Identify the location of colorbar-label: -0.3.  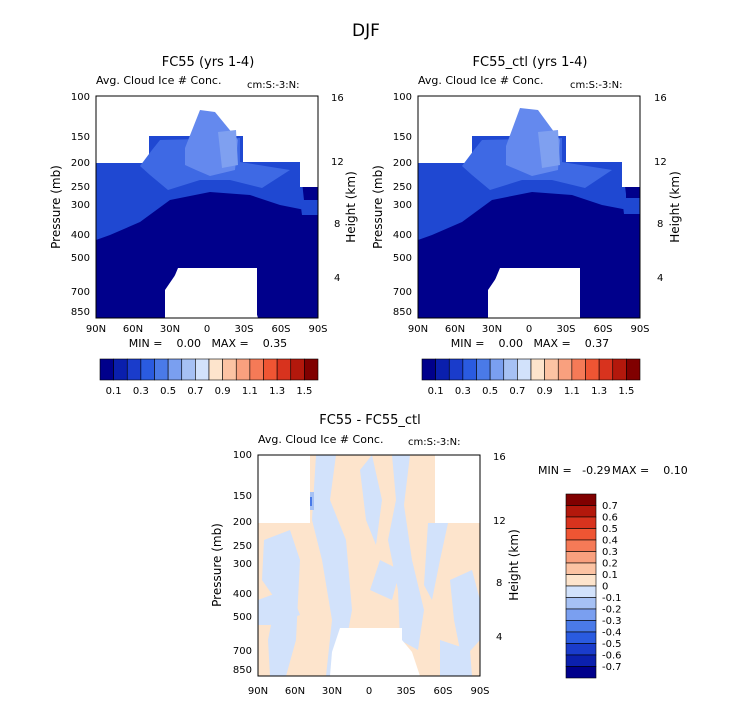
(612, 621).